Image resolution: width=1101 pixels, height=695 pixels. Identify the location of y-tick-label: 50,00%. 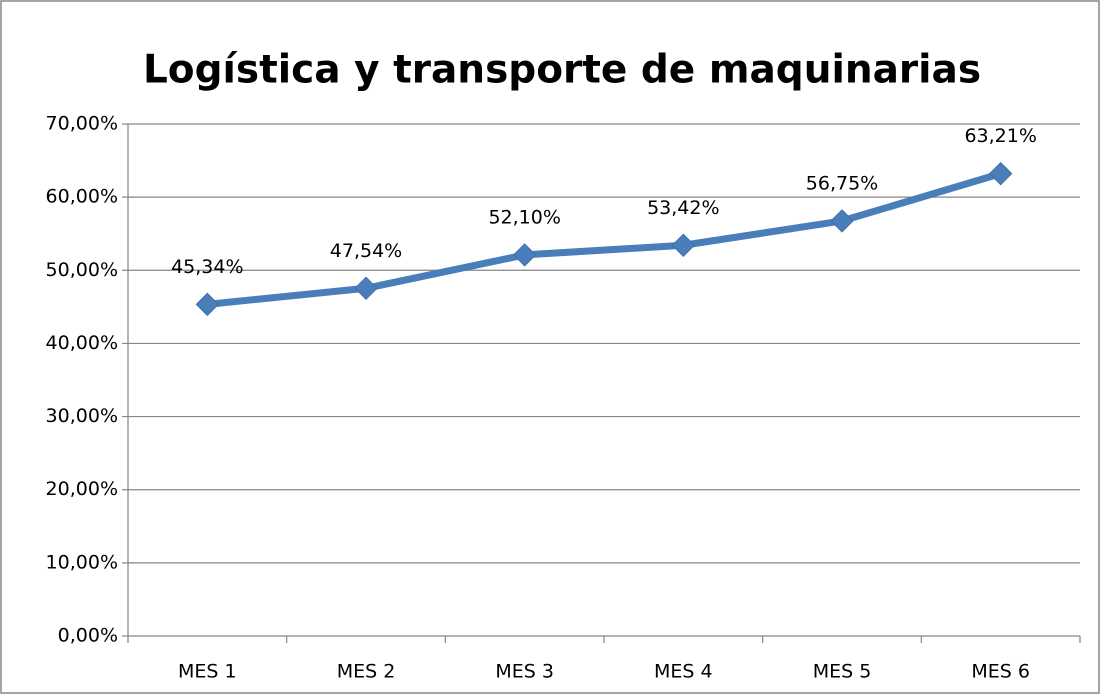
(82, 270).